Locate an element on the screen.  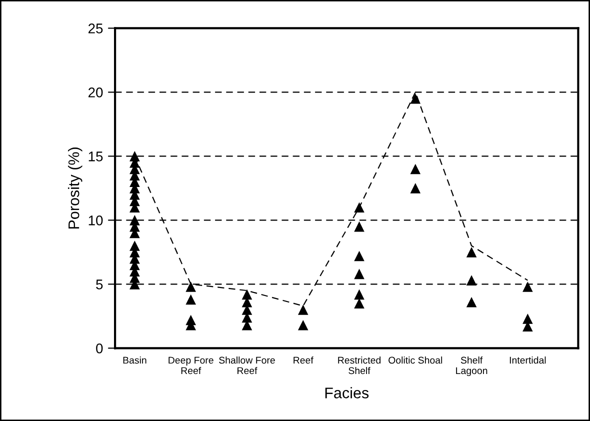
x-tick-label: Oolitic Shoal is located at coordinates (415, 360).